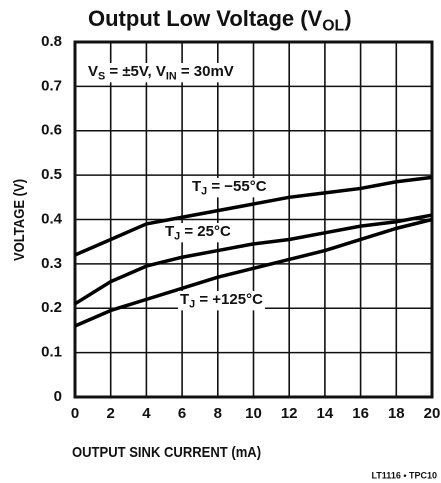 The width and height of the screenshot is (441, 483). I want to click on curve-label: TJ = +125°C, so click(221, 300).